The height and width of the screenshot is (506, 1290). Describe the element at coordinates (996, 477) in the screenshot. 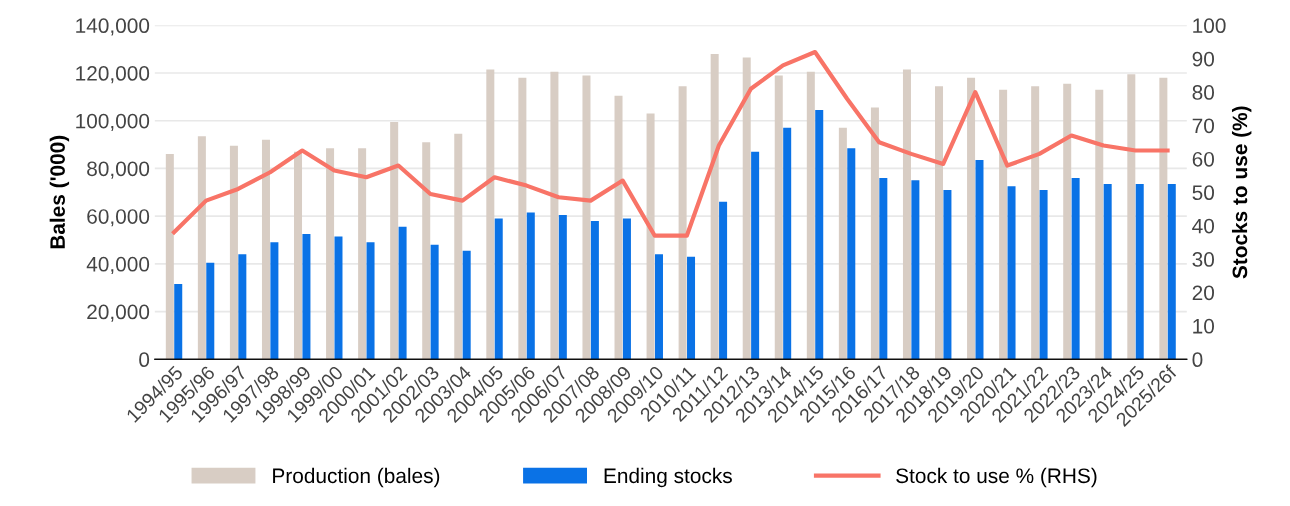

I see `legend-label: Stock to use % (RHS)` at that location.